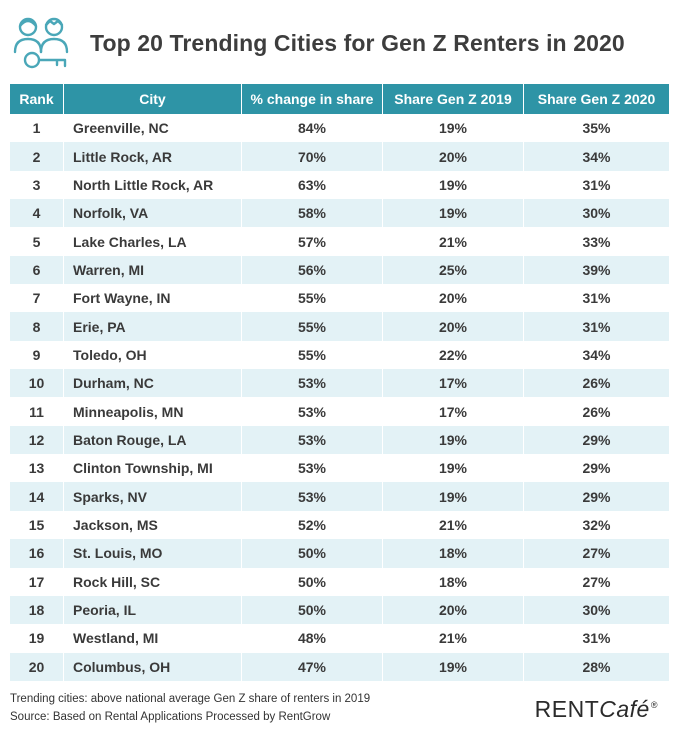 The height and width of the screenshot is (731, 680). What do you see at coordinates (339, 440) in the screenshot?
I see `table-row: 12 Baton Rouge, LA 53% 19% 29%` at bounding box center [339, 440].